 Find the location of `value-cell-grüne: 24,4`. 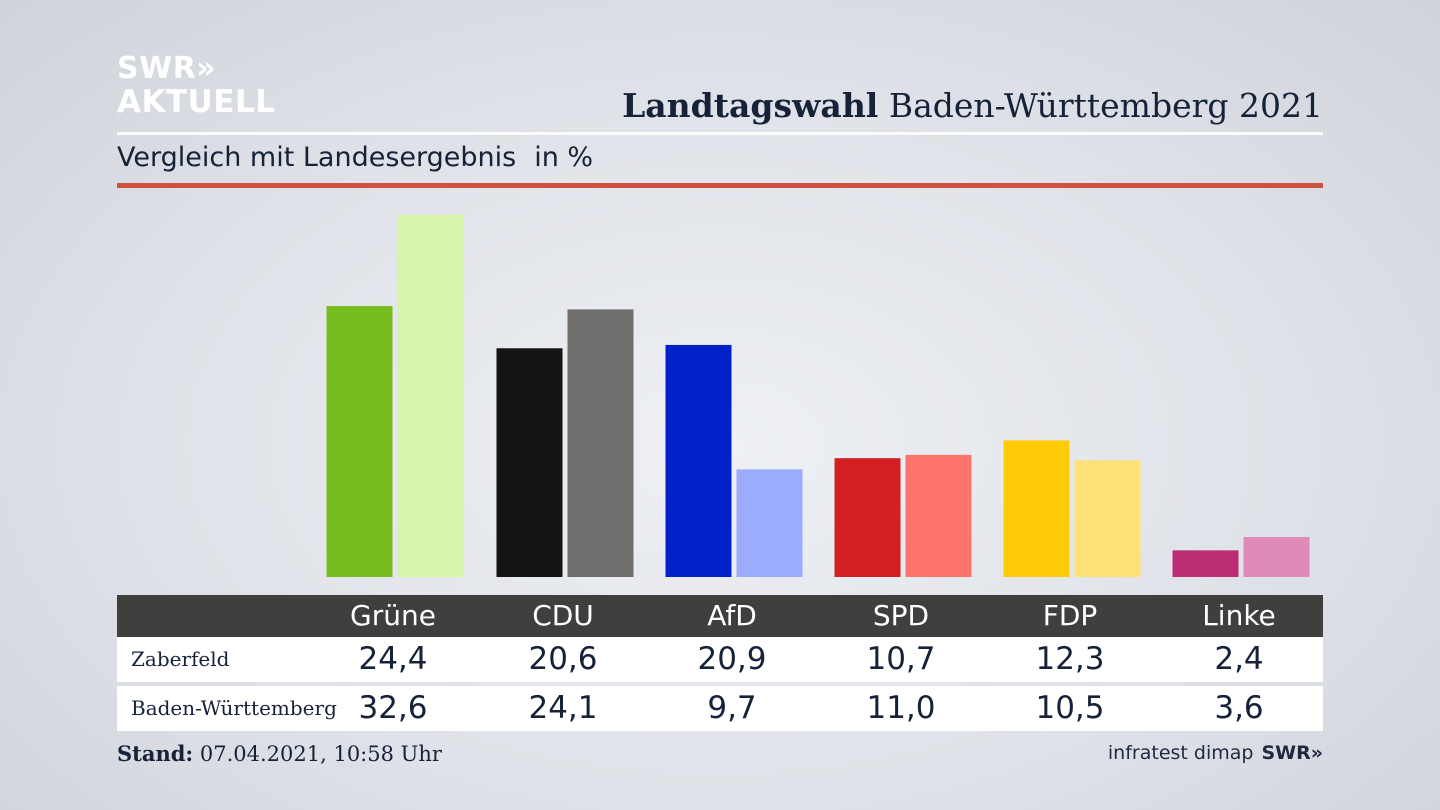

value-cell-grüne: 24,4 is located at coordinates (393, 659).